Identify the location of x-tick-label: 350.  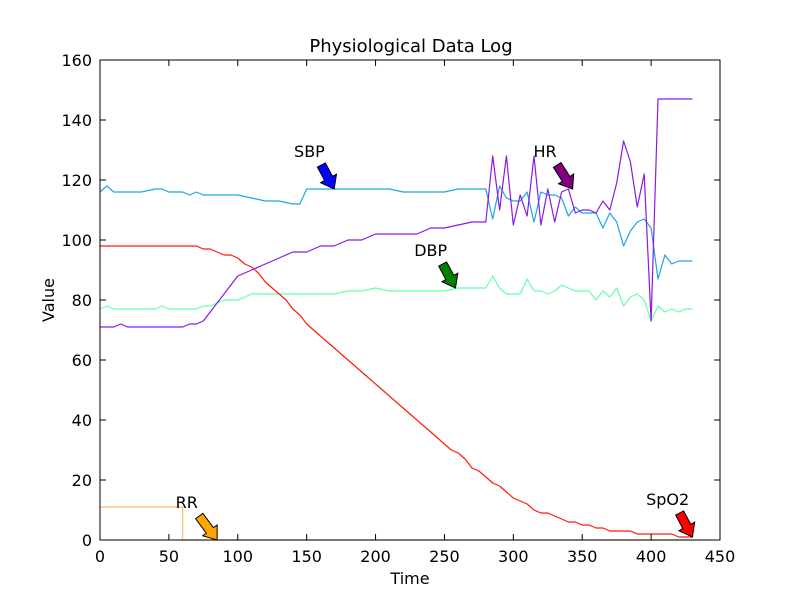
(582, 556).